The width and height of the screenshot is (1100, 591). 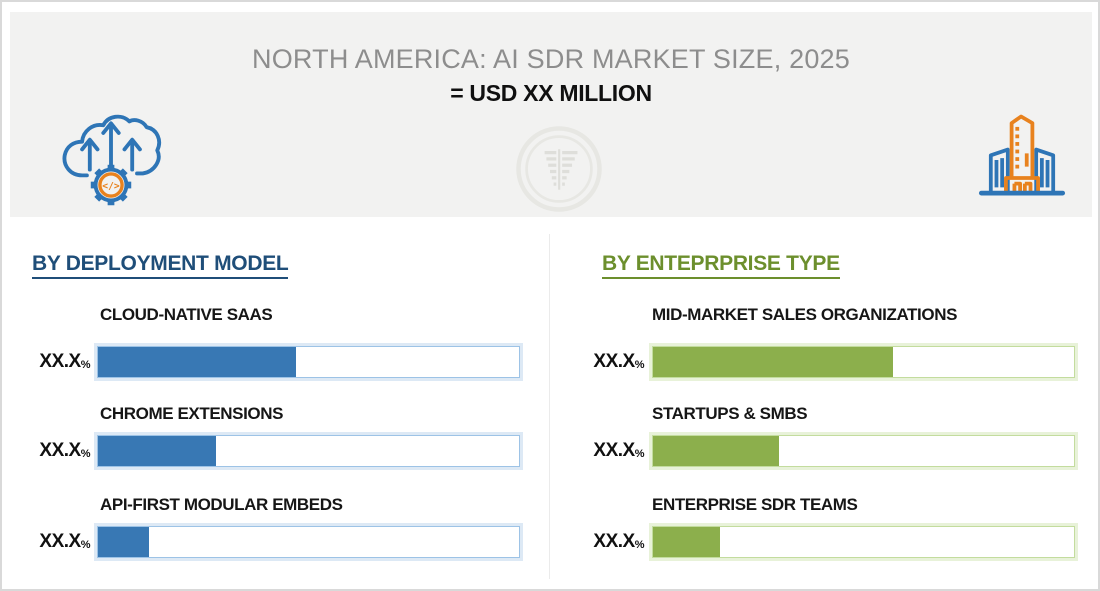 I want to click on bar-label: CHROME EXTENSIONS, so click(x=192, y=413).